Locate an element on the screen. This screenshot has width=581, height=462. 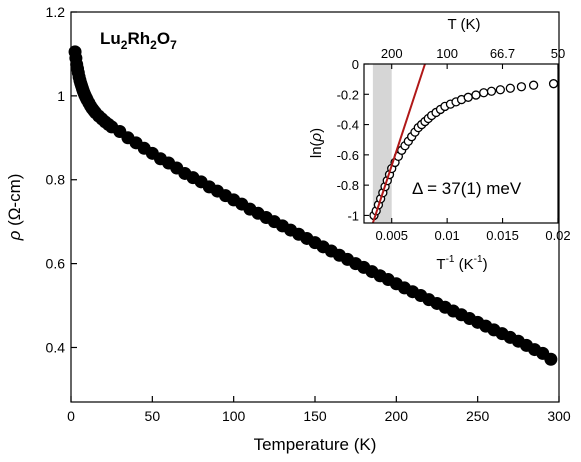
gap-annotation: Δ = 37(1) meV is located at coordinates (467, 188).